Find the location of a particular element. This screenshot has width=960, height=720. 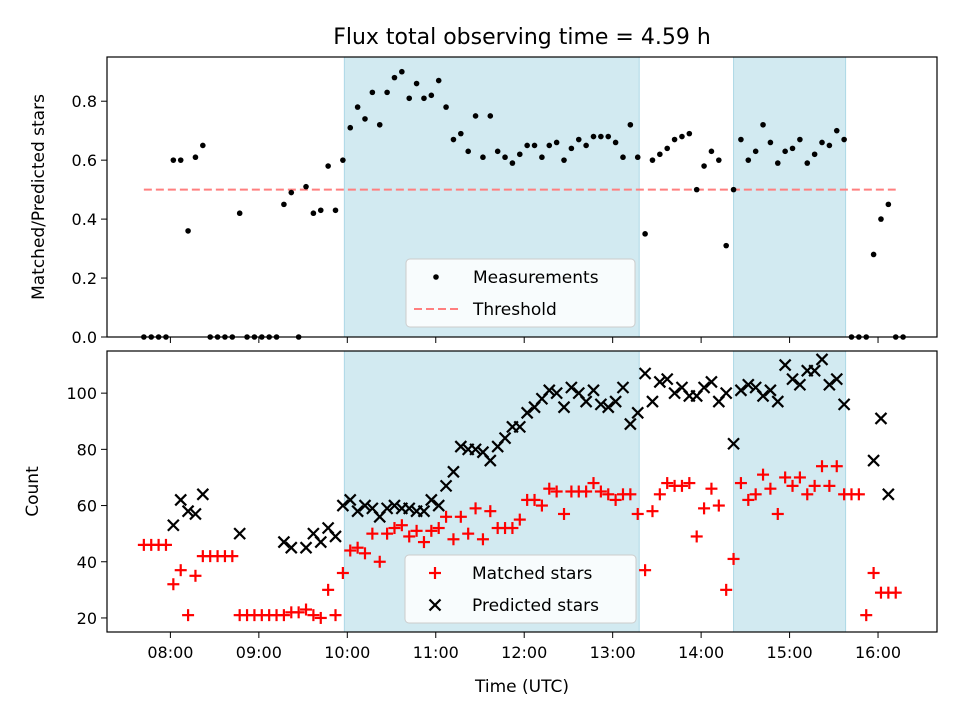

legend-label: Predicted stars is located at coordinates (535, 606).